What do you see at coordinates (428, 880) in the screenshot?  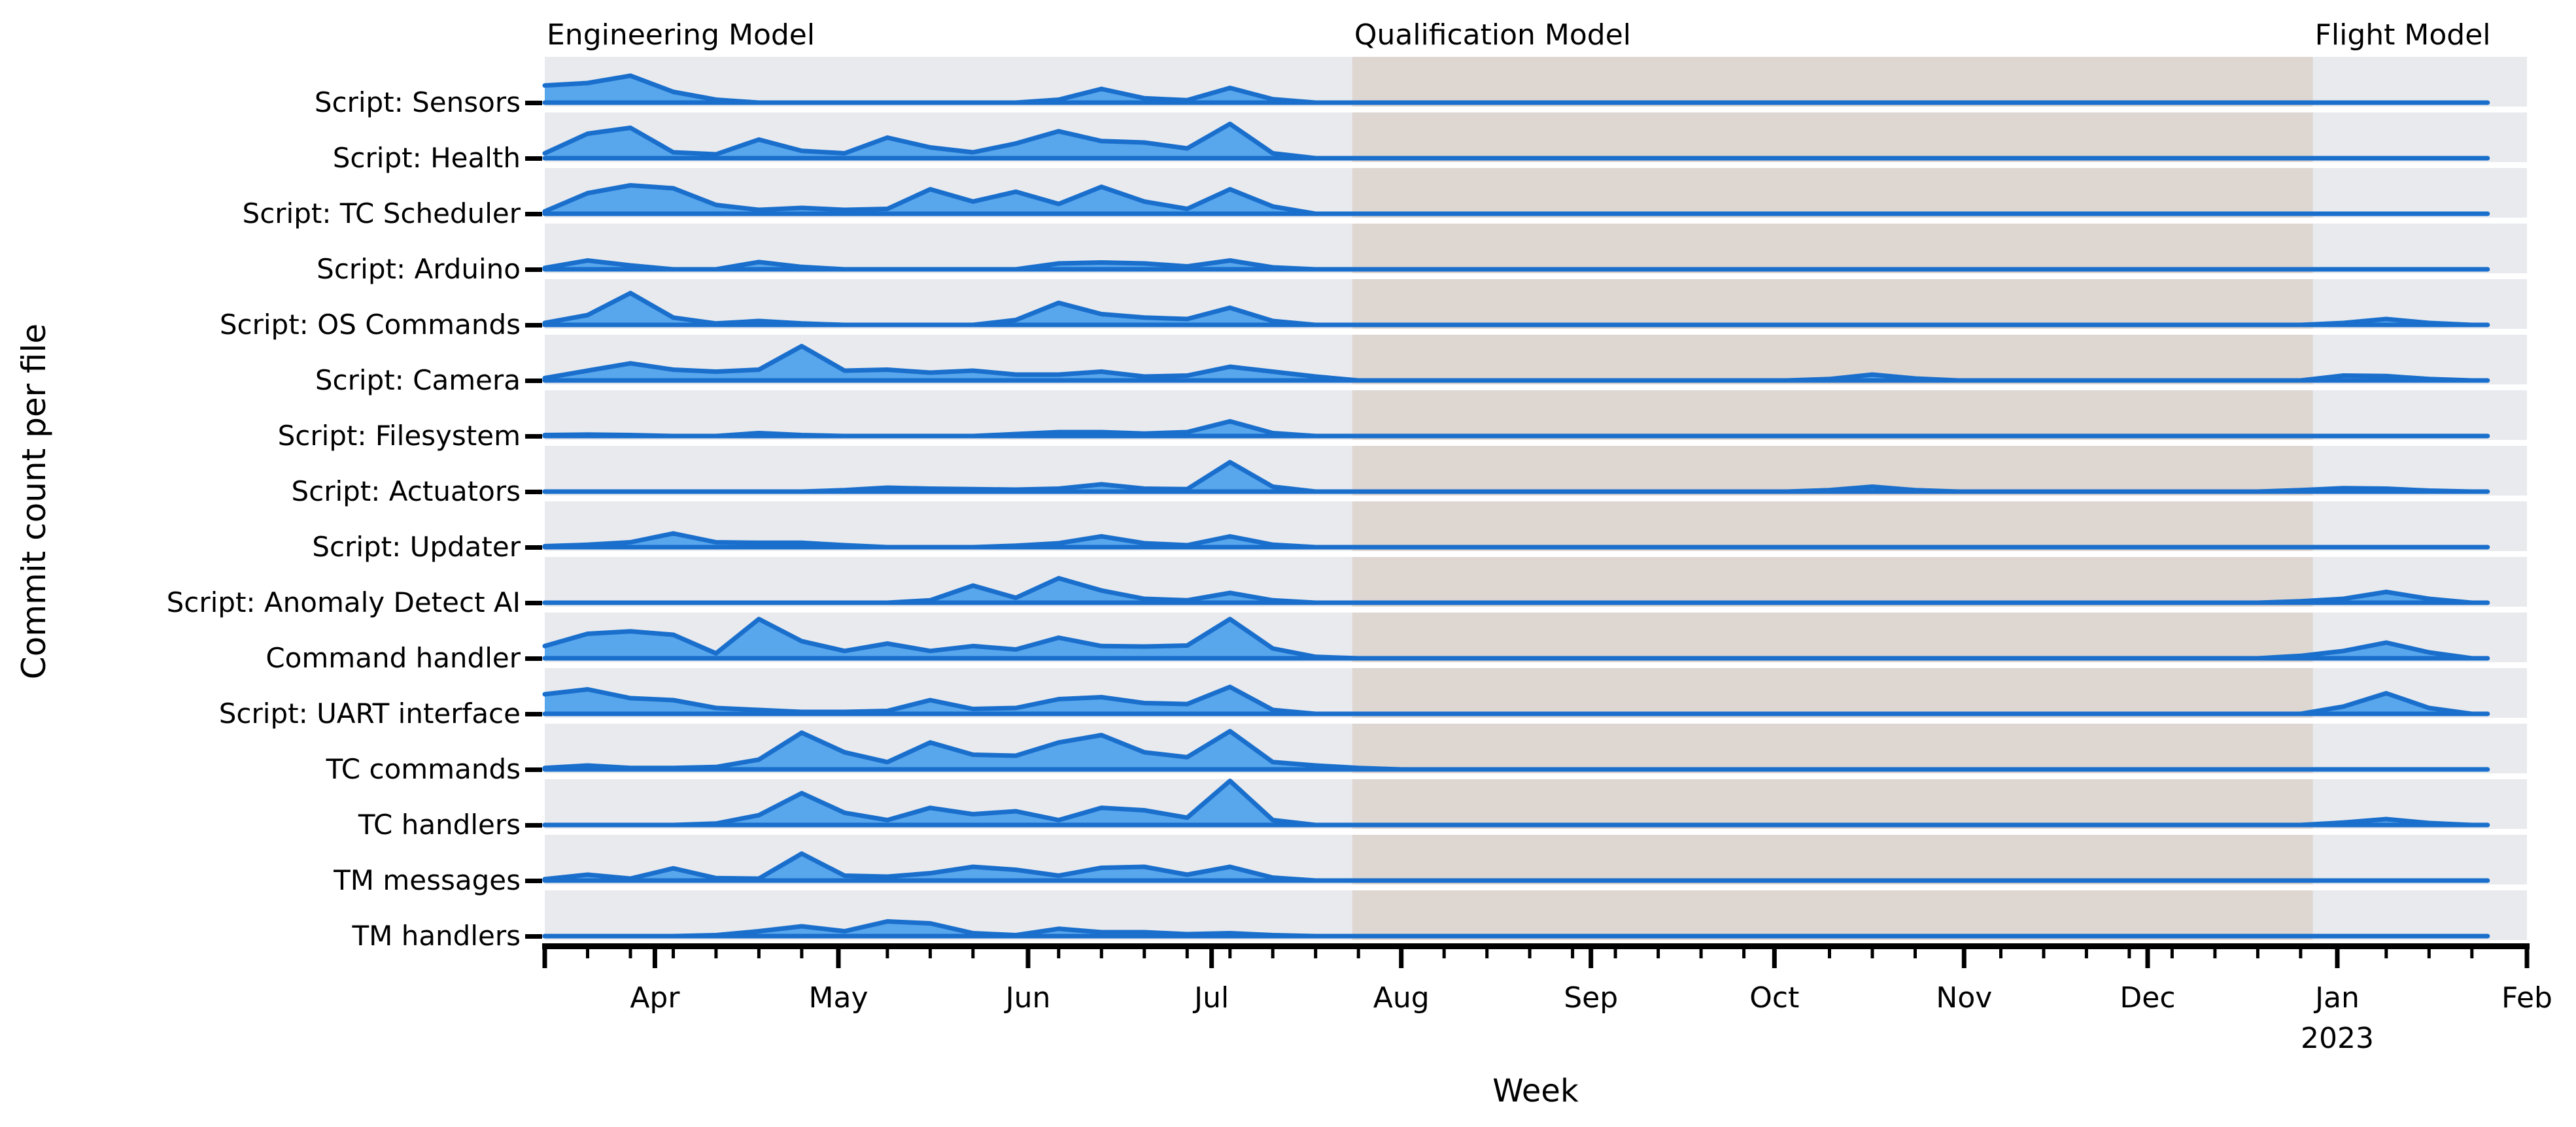 I see `row-label: TM messages` at bounding box center [428, 880].